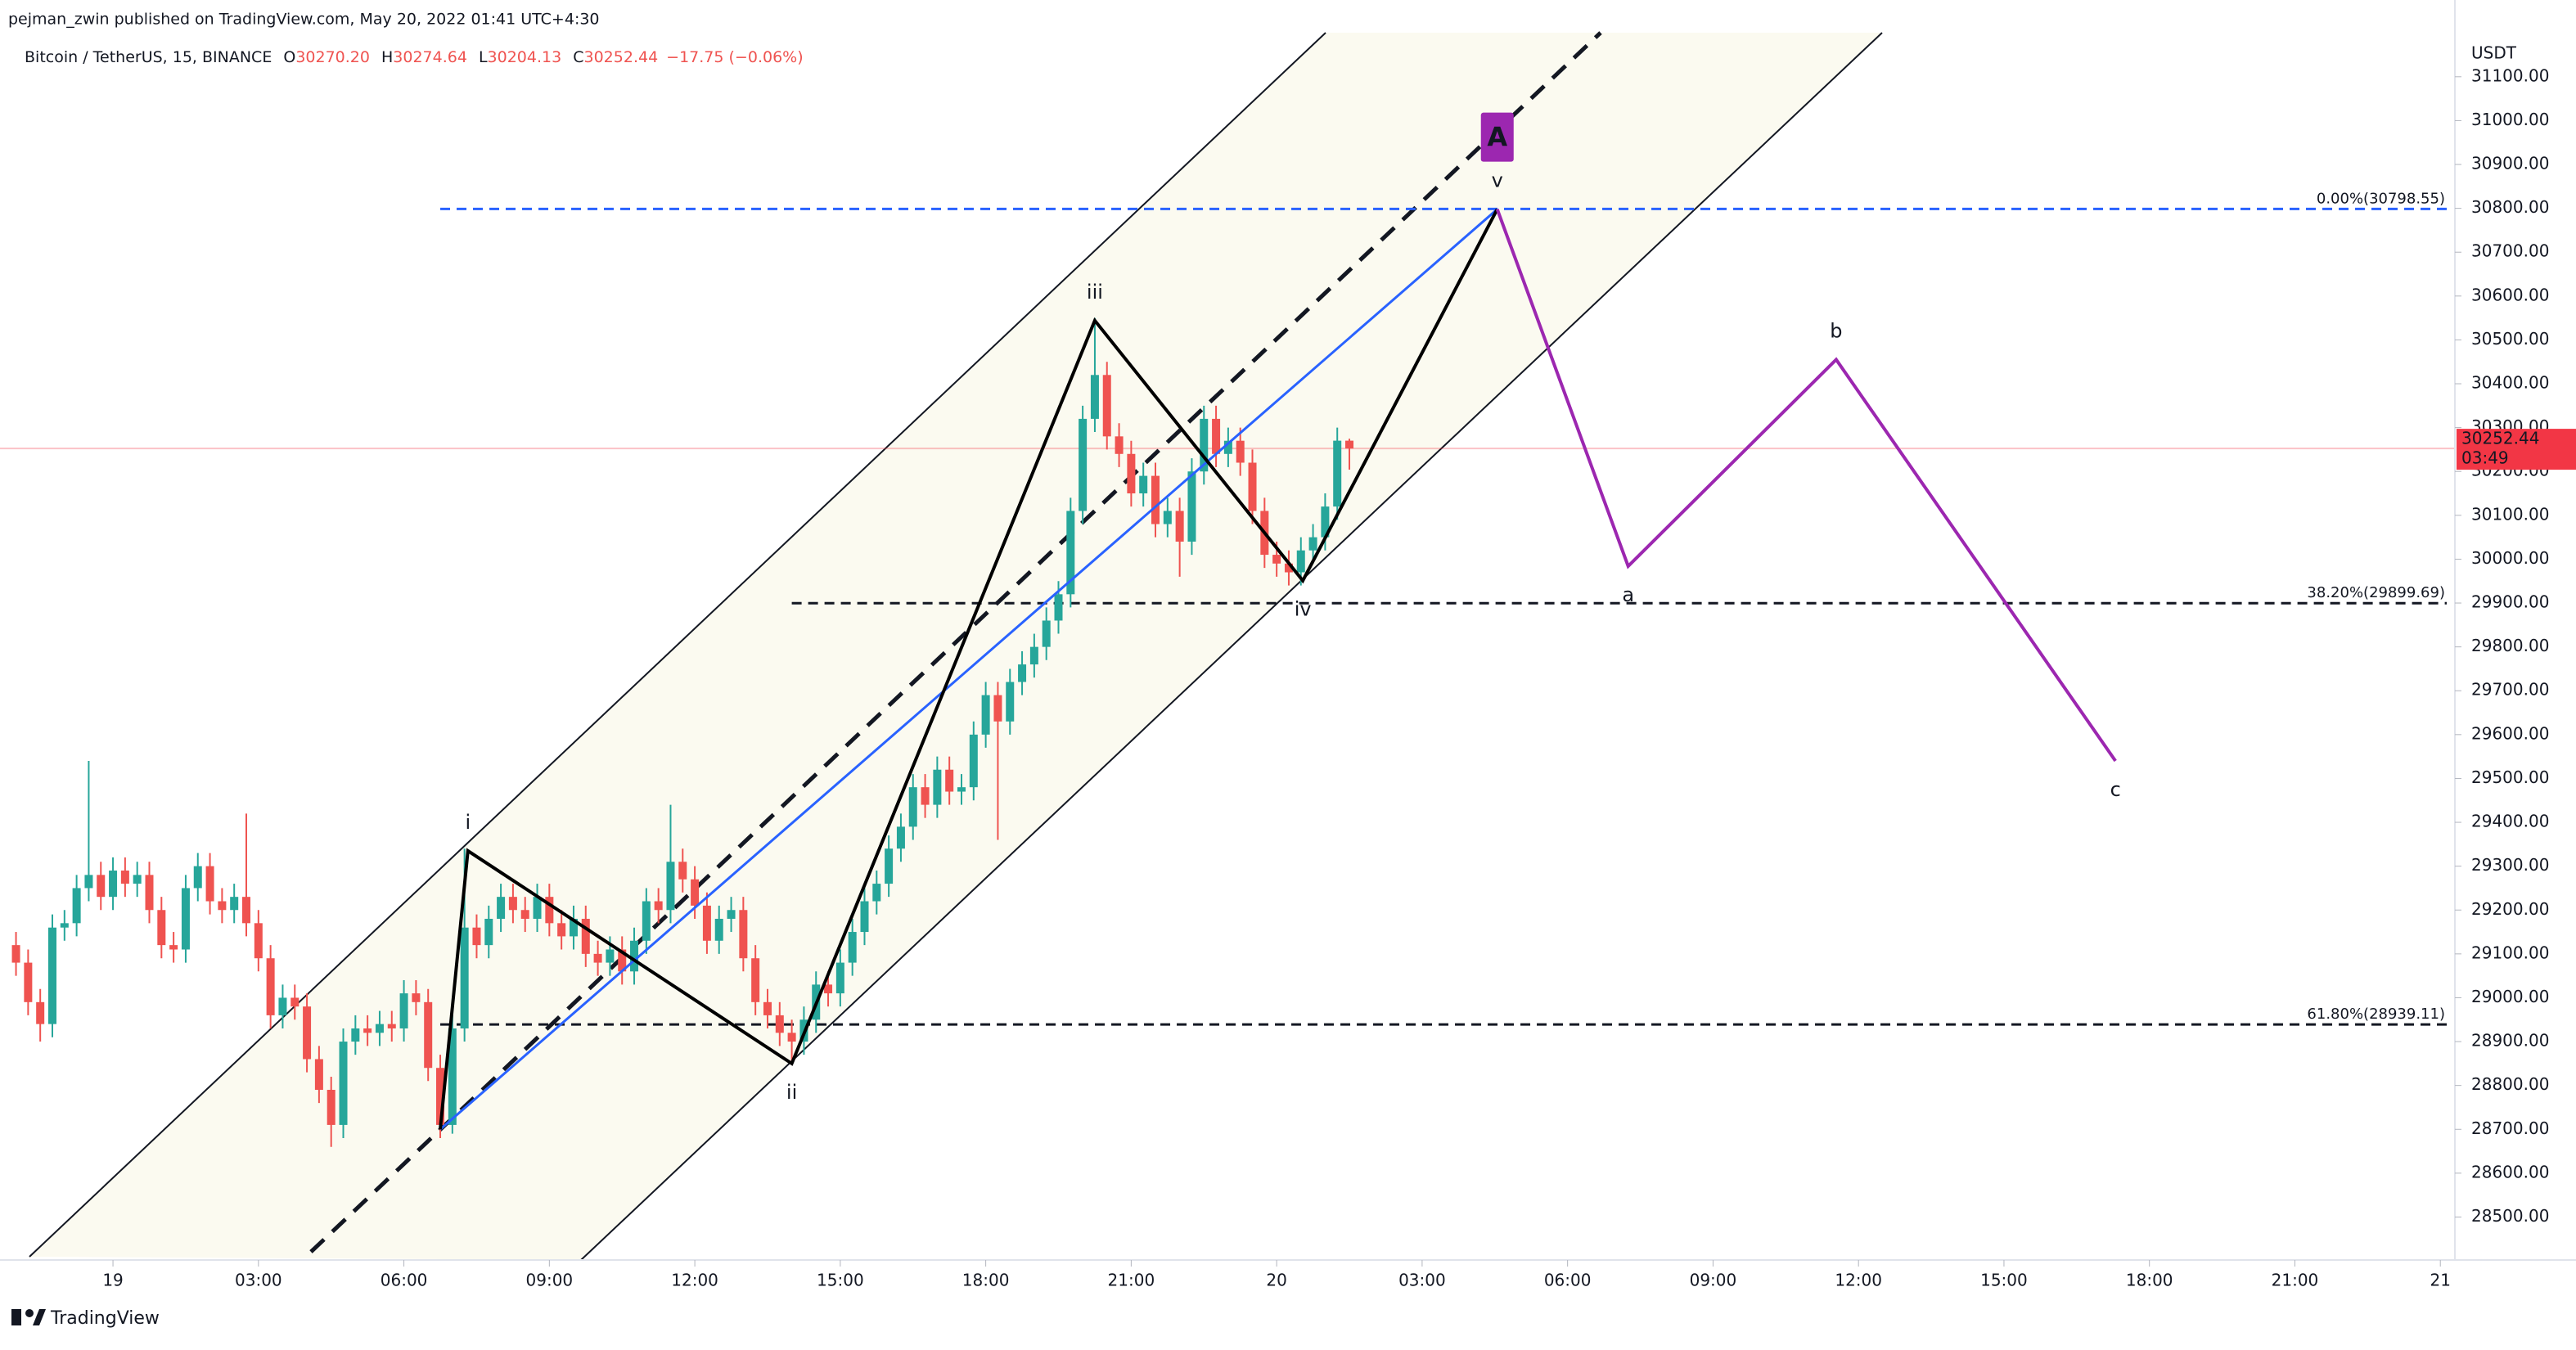 Image resolution: width=2576 pixels, height=1350 pixels. I want to click on y-tick-label: 29100.00, so click(2510, 953).